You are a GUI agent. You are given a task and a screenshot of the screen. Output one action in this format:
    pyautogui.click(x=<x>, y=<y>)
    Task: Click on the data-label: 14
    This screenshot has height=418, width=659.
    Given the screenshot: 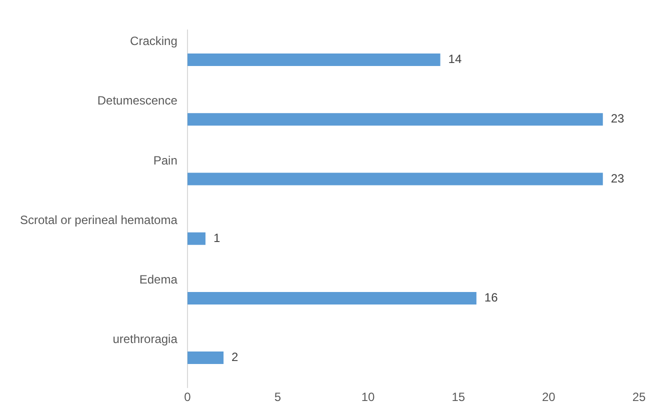 What is the action you would take?
    pyautogui.click(x=455, y=59)
    